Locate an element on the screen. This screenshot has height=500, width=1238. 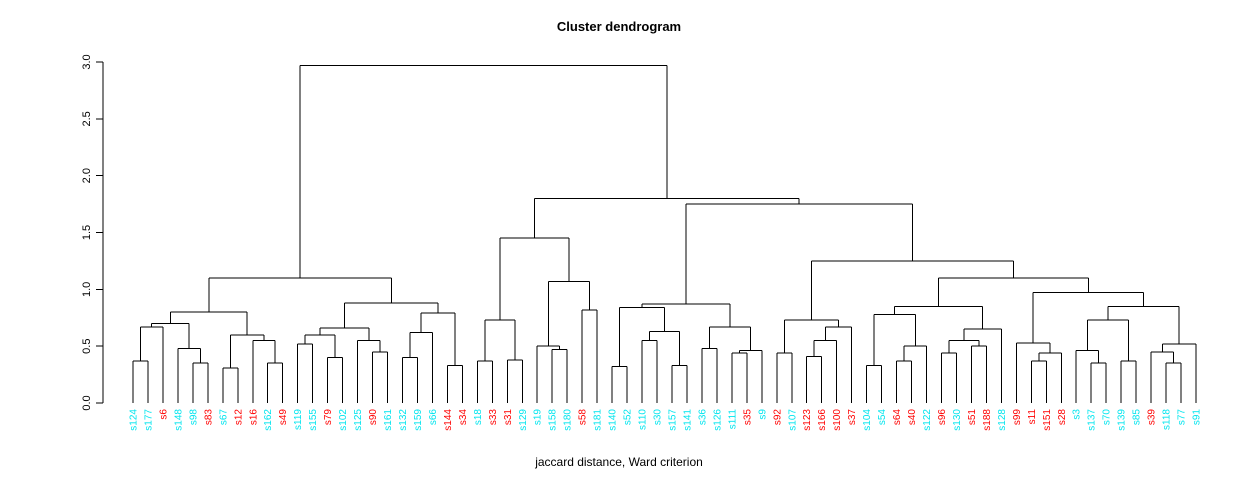
leaf-label: s148 is located at coordinates (178, 420).